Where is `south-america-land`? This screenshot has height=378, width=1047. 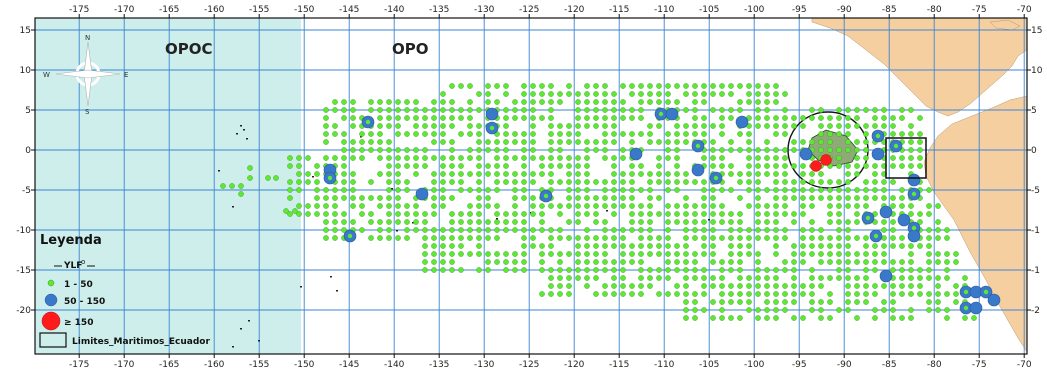 south-america-land is located at coordinates (975, 224).